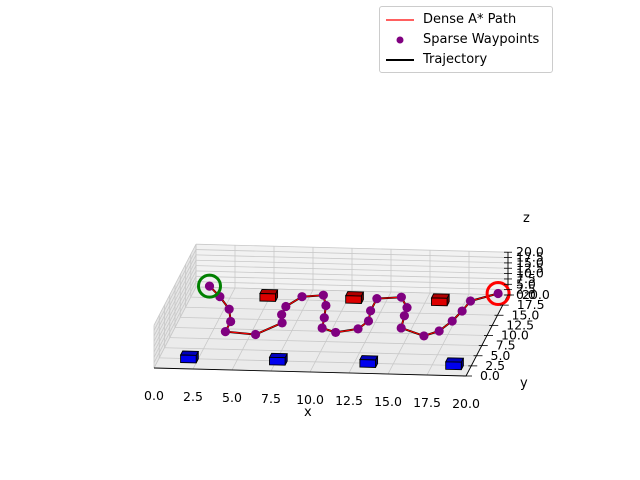 This screenshot has width=640, height=480. I want to click on legend-marker-purple, so click(400, 40).